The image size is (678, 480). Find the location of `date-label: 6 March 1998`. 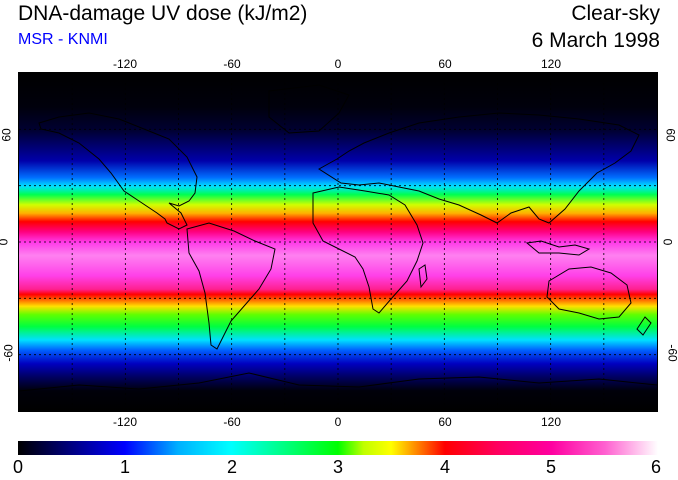

date-label: 6 March 1998 is located at coordinates (595, 40).